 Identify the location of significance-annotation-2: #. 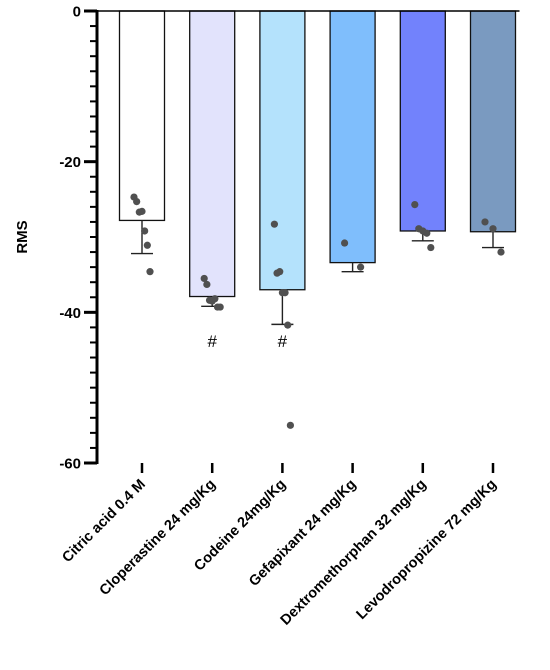
(283, 341).